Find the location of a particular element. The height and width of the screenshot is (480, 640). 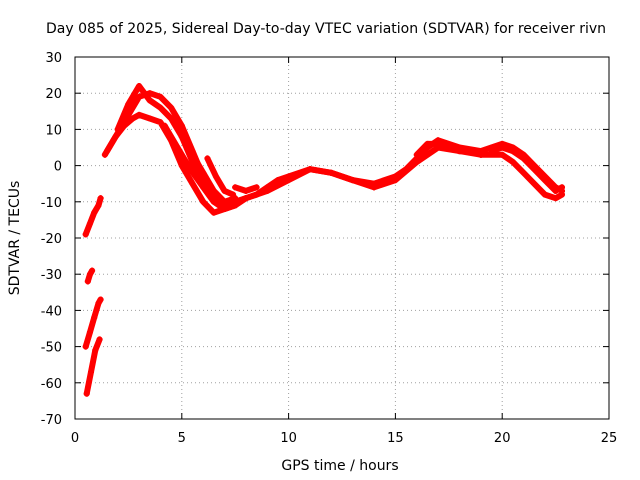

x-tick-label: 15 is located at coordinates (395, 438).